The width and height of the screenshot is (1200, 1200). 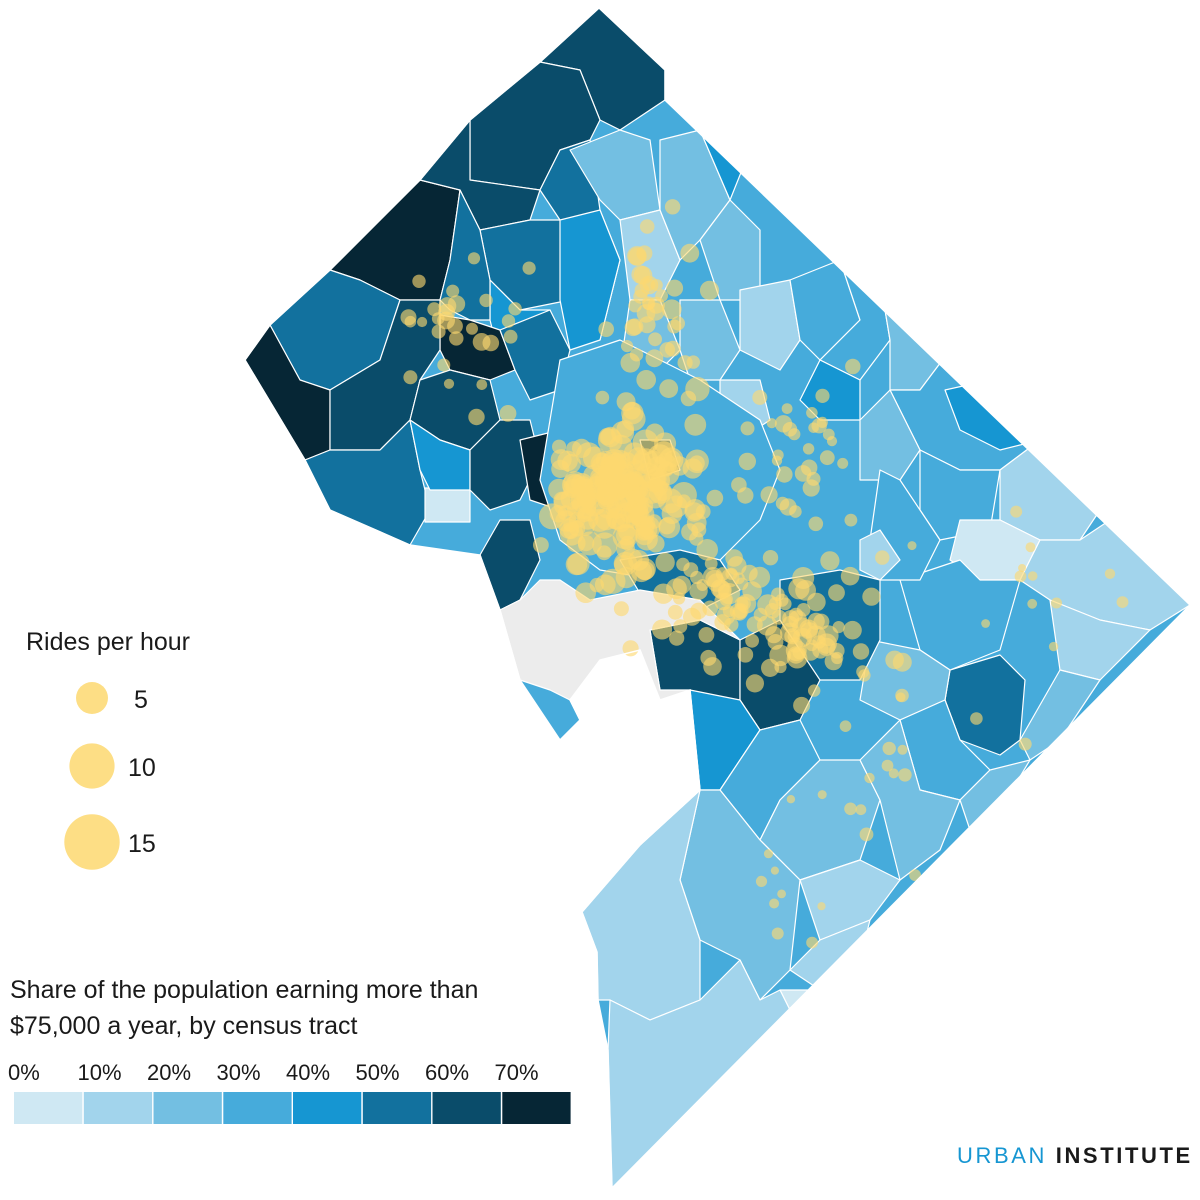 What do you see at coordinates (108, 642) in the screenshot?
I see `size-legend-title: Rides per hour` at bounding box center [108, 642].